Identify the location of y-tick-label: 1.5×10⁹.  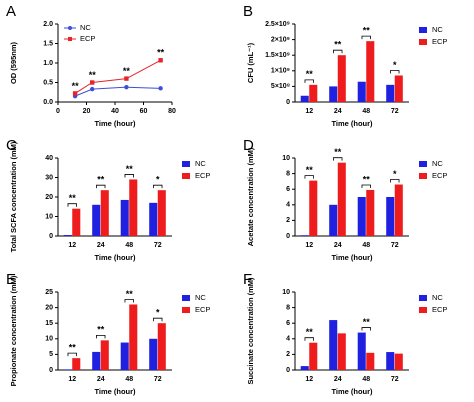
(277, 55).